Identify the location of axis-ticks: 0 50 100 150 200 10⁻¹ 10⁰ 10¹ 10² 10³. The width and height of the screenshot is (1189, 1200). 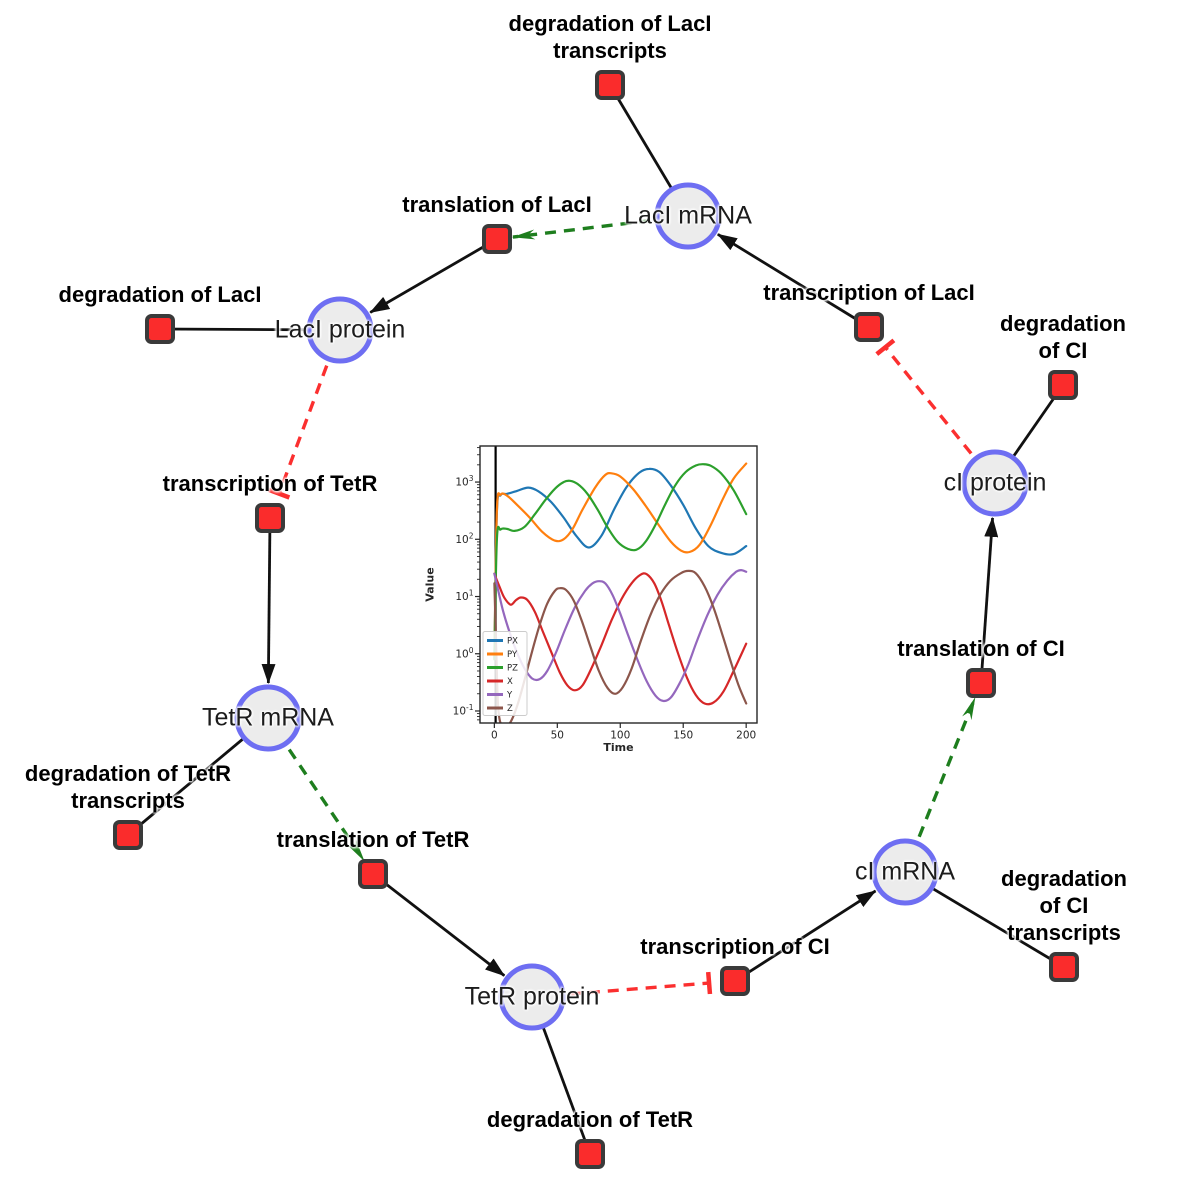
(604, 594).